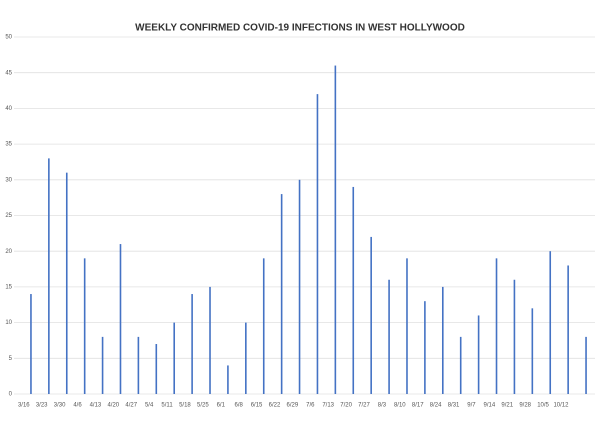  What do you see at coordinates (543, 406) in the screenshot?
I see `x-tick-label: 10/5` at bounding box center [543, 406].